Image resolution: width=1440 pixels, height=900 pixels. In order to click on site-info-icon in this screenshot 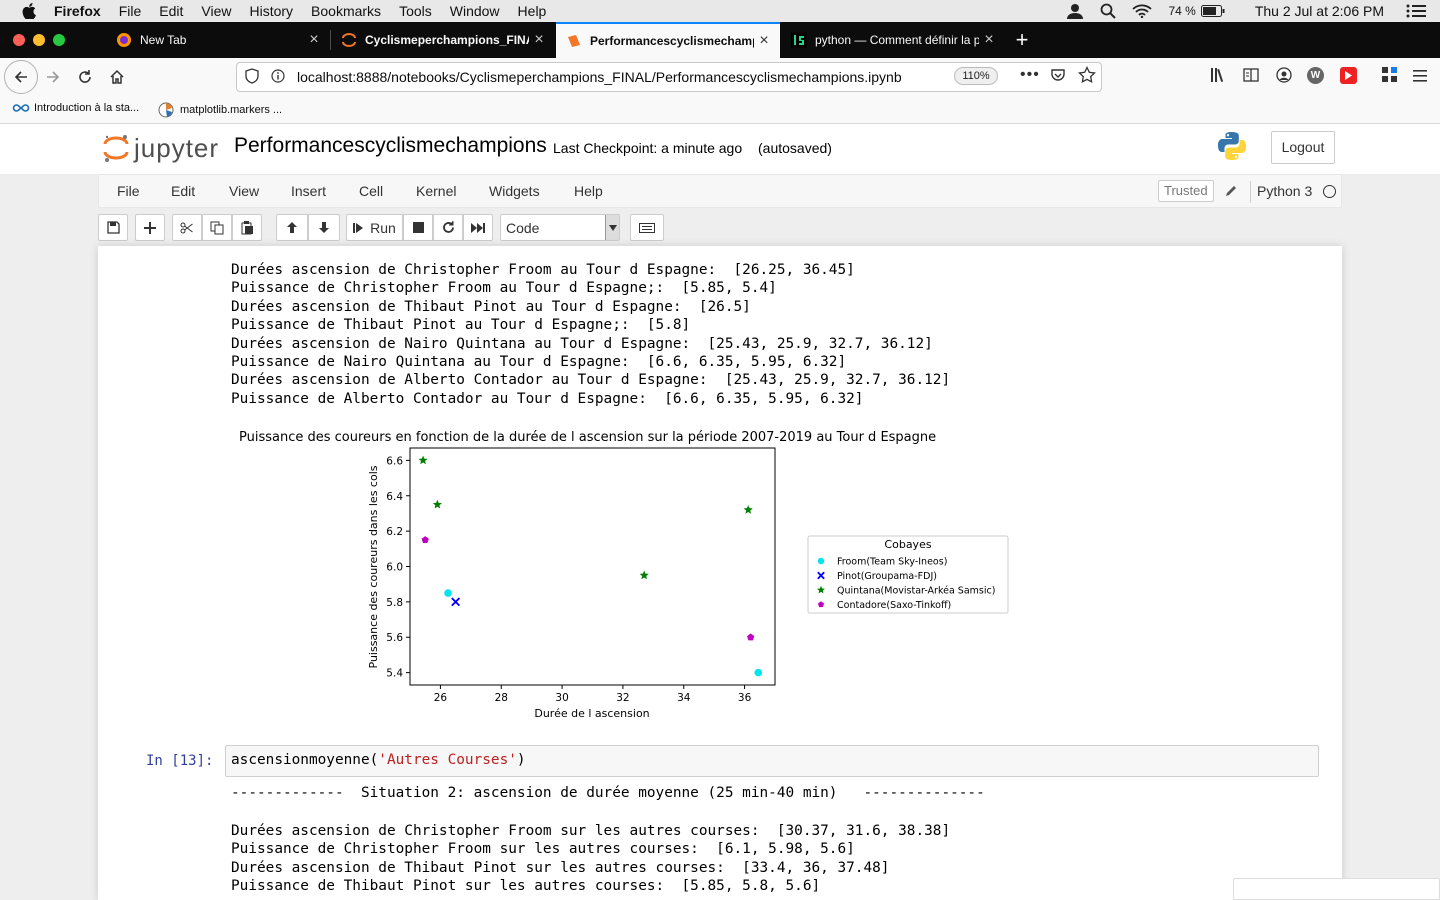, I will do `click(279, 77)`.